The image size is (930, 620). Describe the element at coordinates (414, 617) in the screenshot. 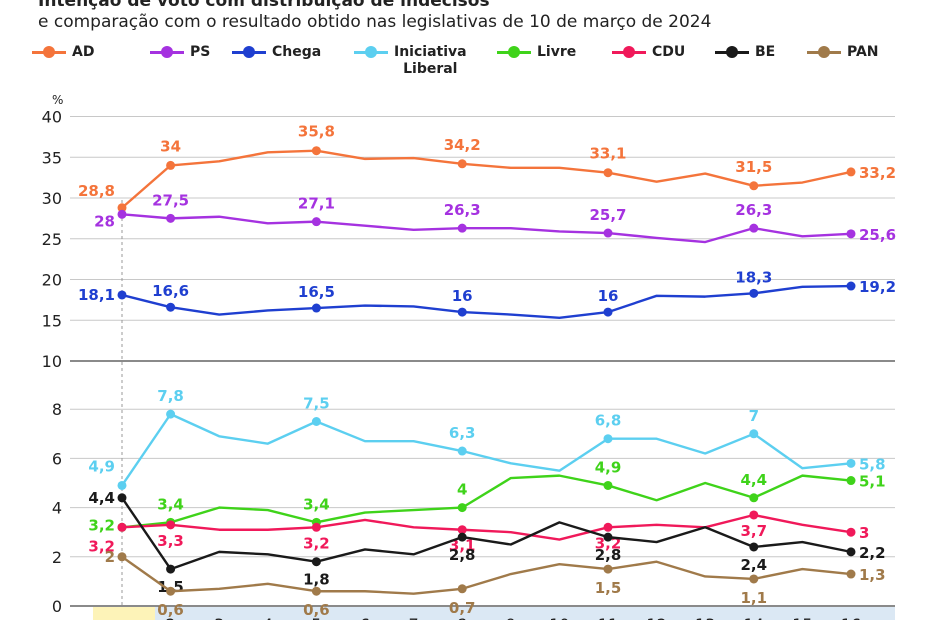

I see `x-tick-label: 7` at that location.